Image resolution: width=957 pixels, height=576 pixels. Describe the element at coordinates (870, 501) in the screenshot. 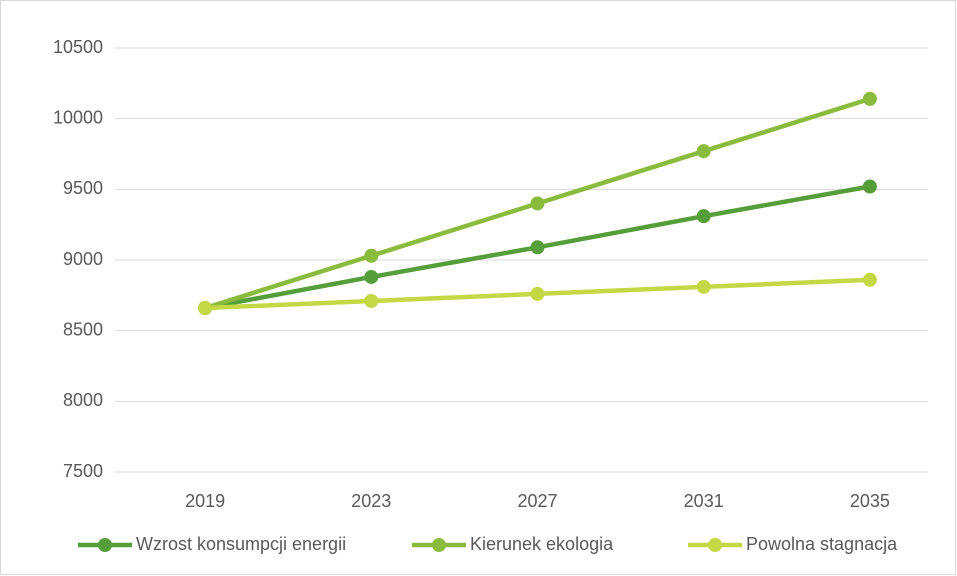

I see `x-tick-label: 2035` at that location.